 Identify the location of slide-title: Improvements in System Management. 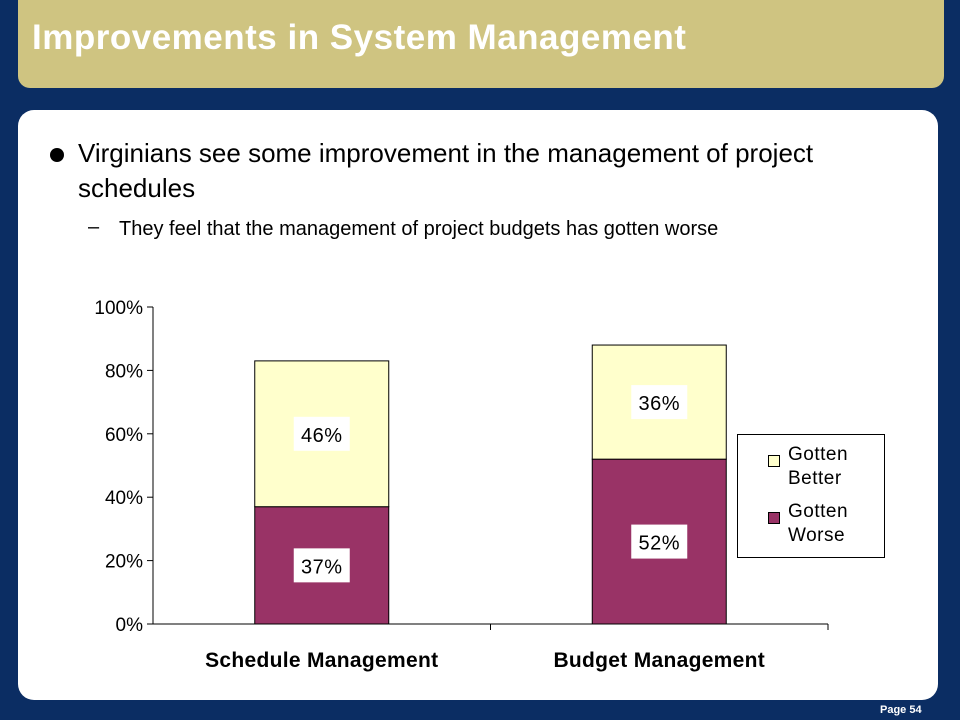
(359, 37).